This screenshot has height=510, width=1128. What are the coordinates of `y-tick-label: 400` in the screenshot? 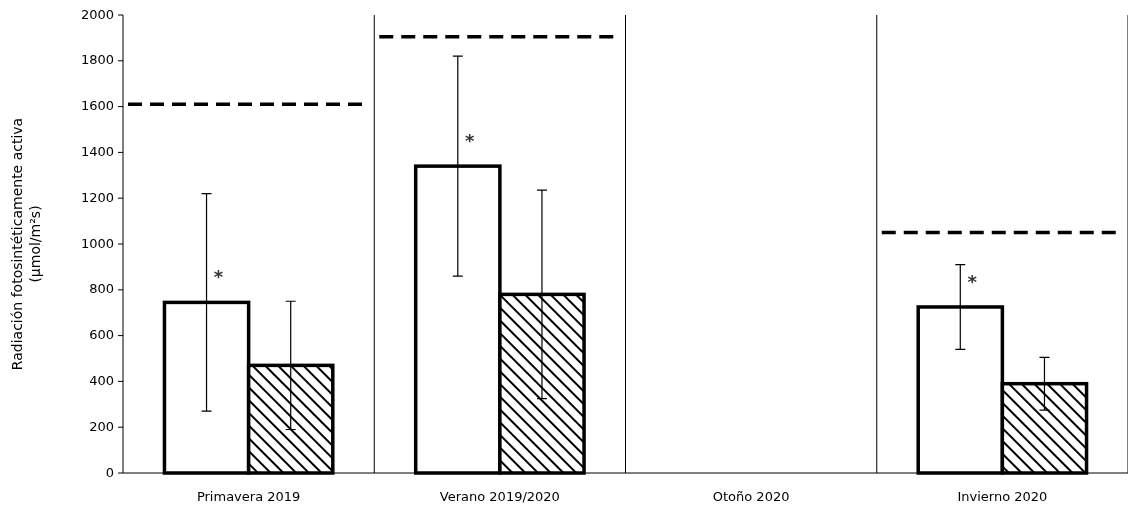 It's located at (101, 380).